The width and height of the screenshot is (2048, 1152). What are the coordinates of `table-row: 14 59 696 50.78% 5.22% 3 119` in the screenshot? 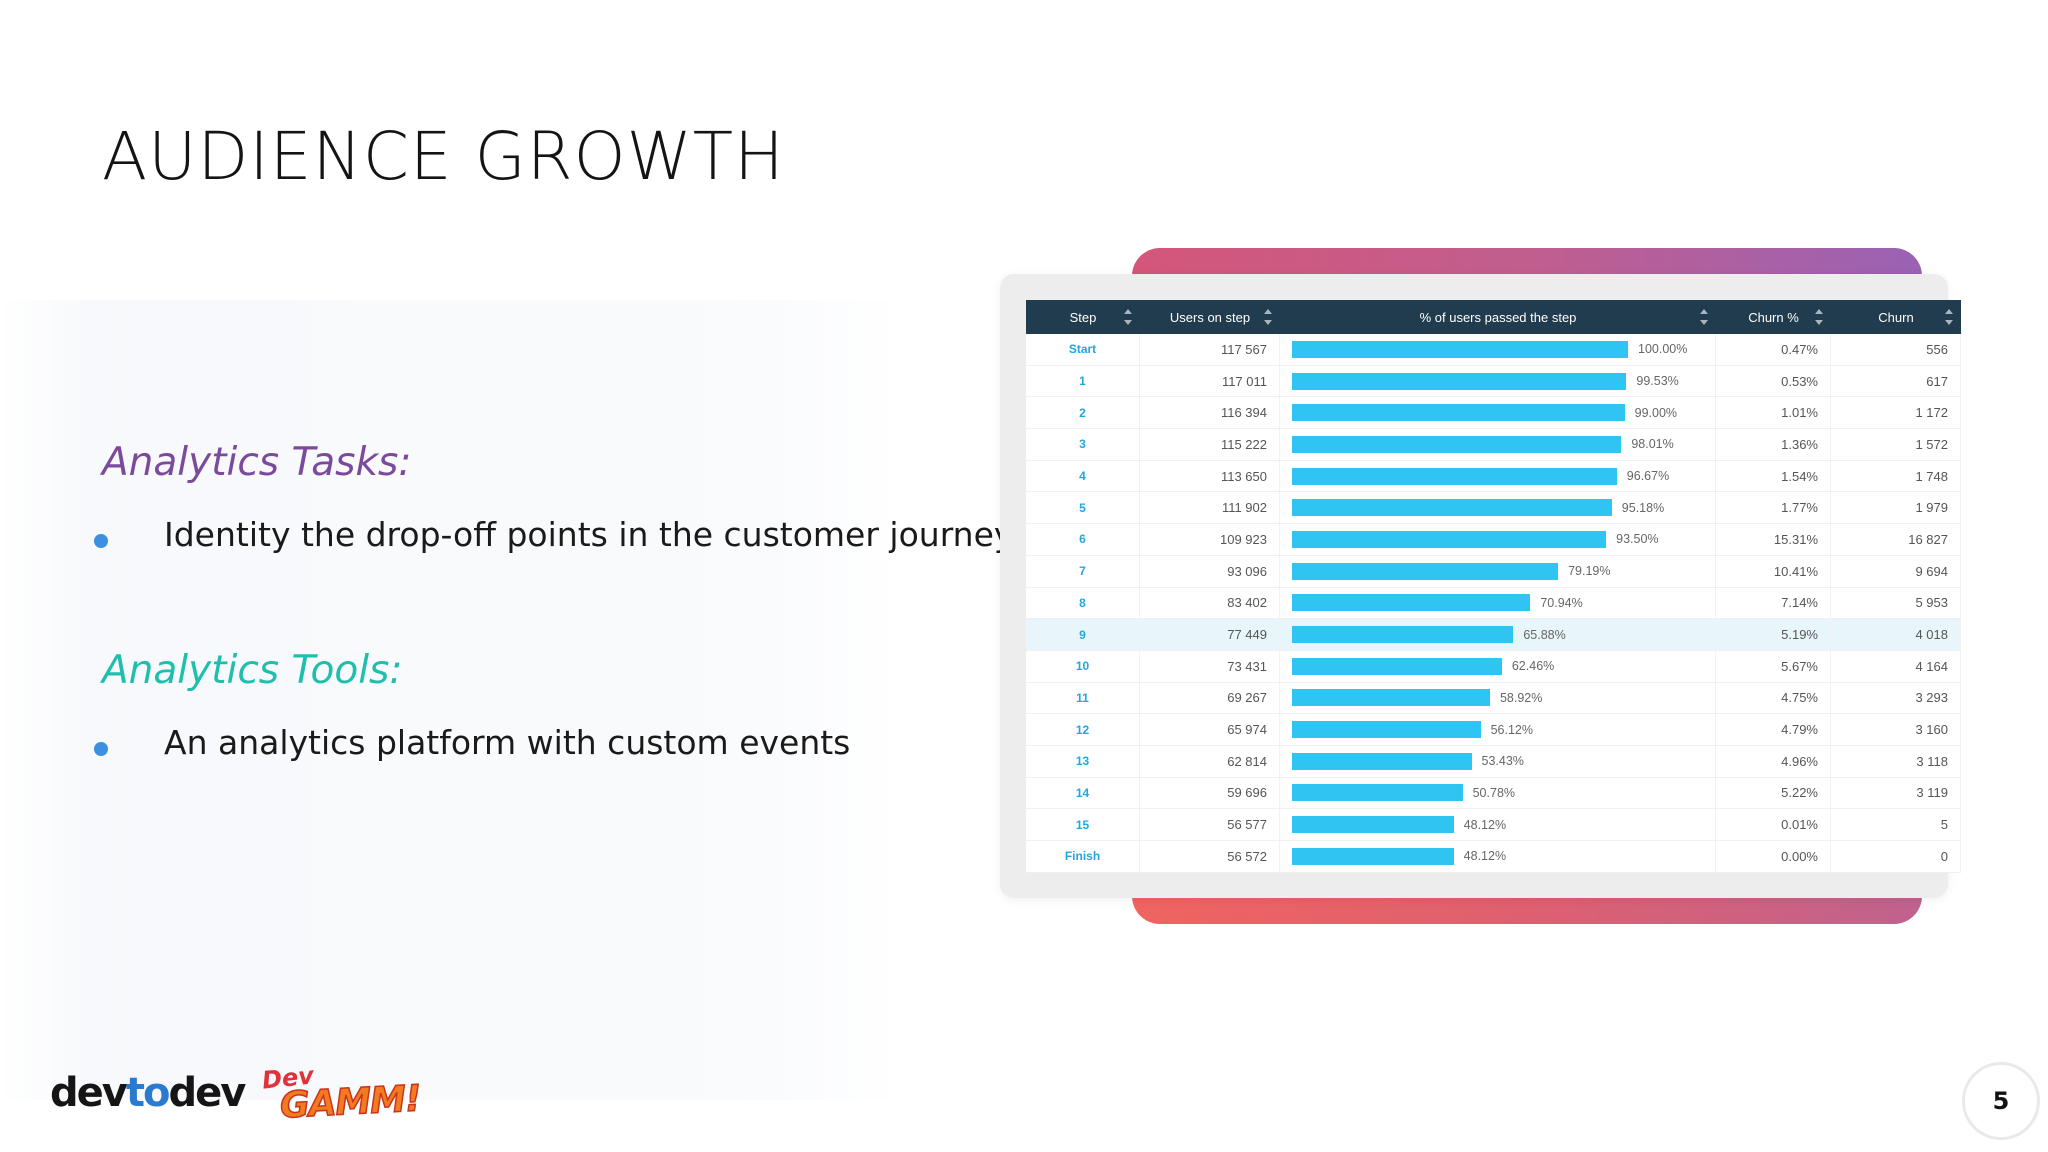 It's located at (1493, 793).